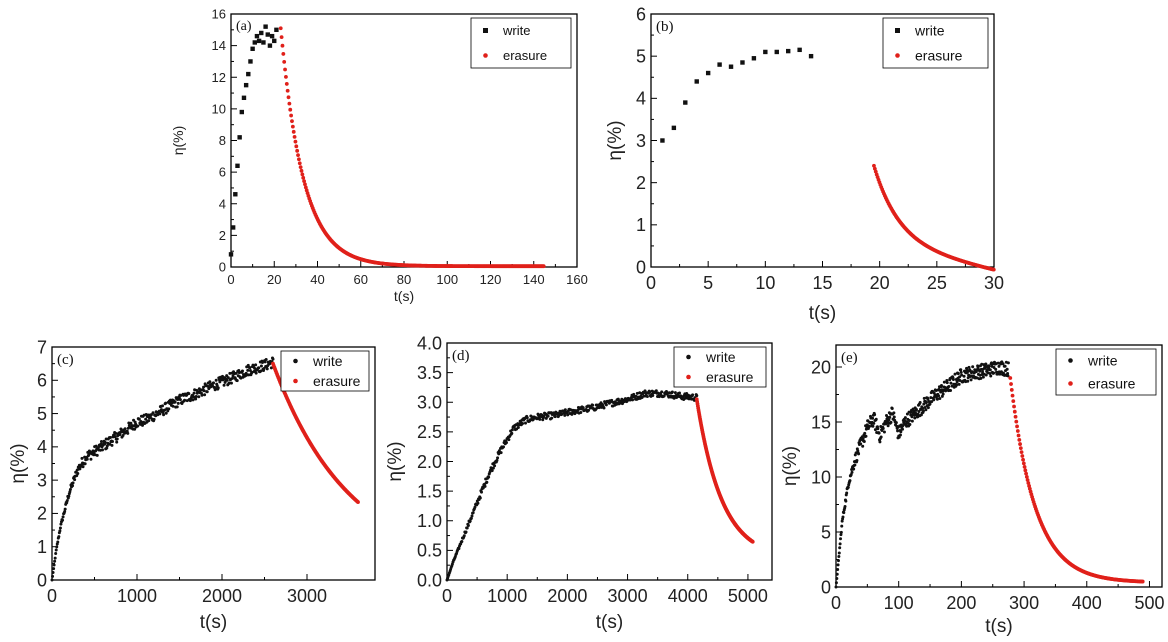 This screenshot has height=642, width=1168. Describe the element at coordinates (219, 14) in the screenshot. I see `y-tick-label: 16` at that location.